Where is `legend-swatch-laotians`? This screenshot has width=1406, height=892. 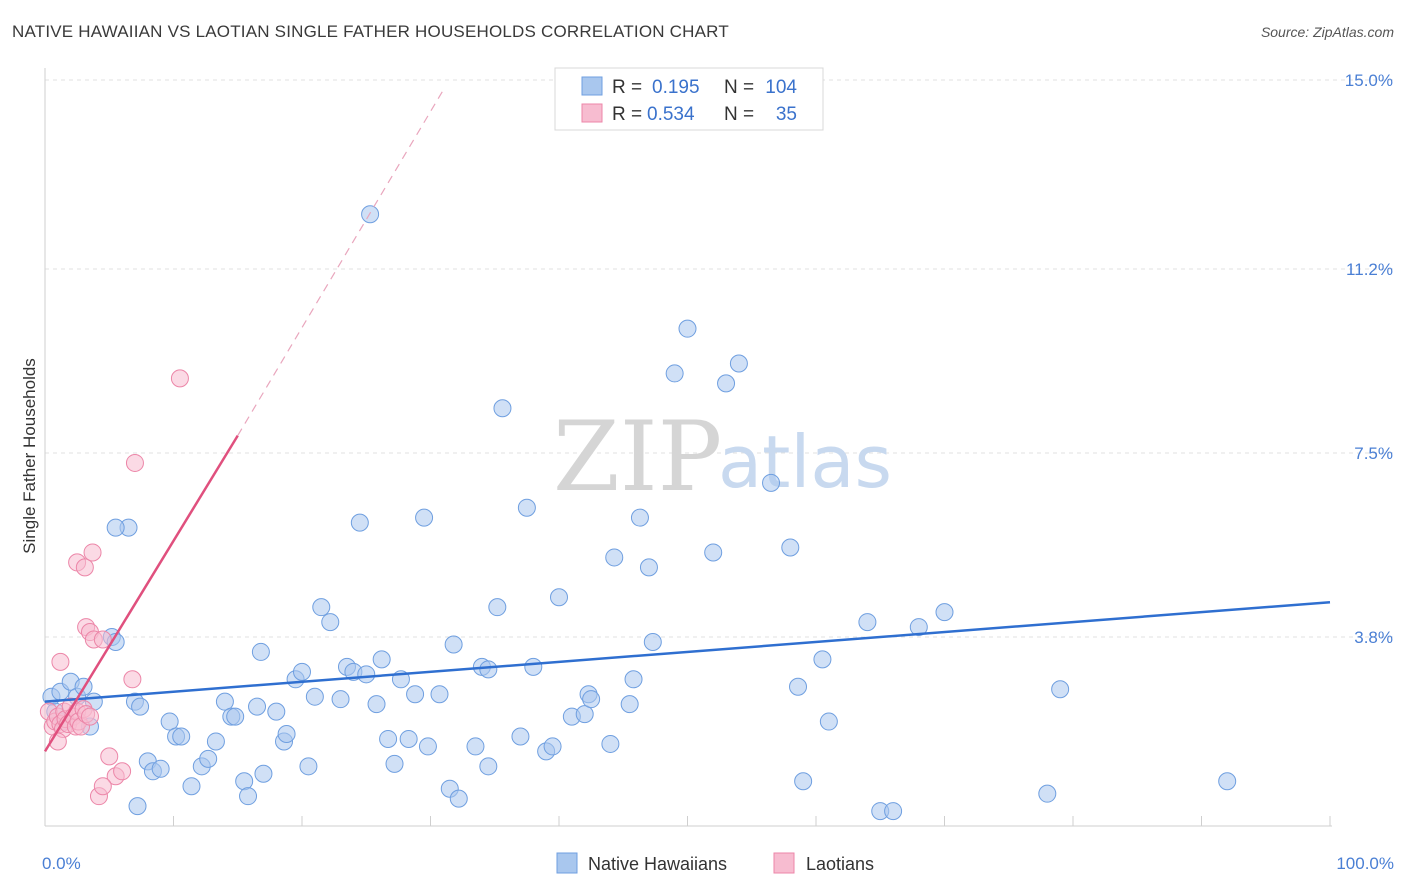 legend-swatch-laotians is located at coordinates (592, 113).